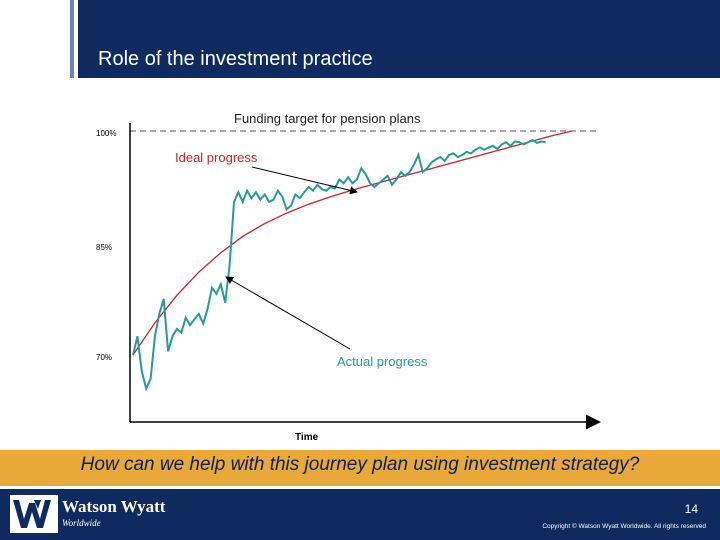 The height and width of the screenshot is (540, 720). I want to click on ideal-progress-label: Ideal progress, so click(216, 157).